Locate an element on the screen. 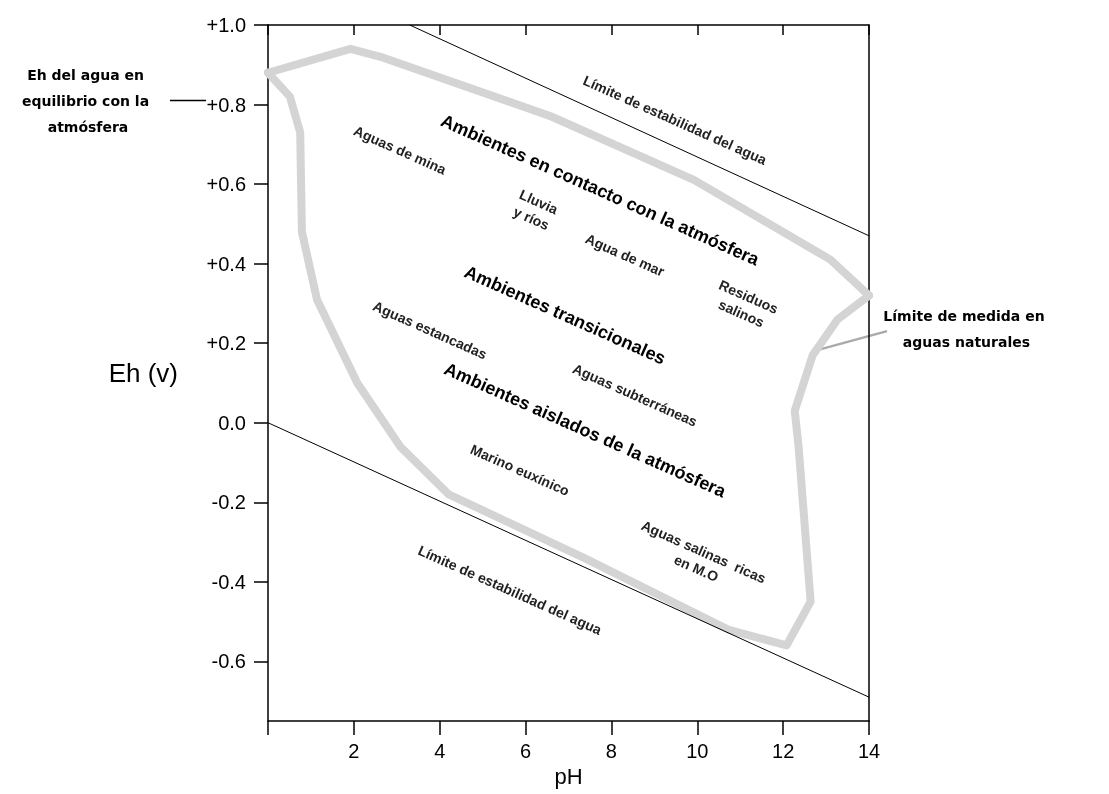 This screenshot has height=794, width=1109. x-axis-title: pH is located at coordinates (568, 777).